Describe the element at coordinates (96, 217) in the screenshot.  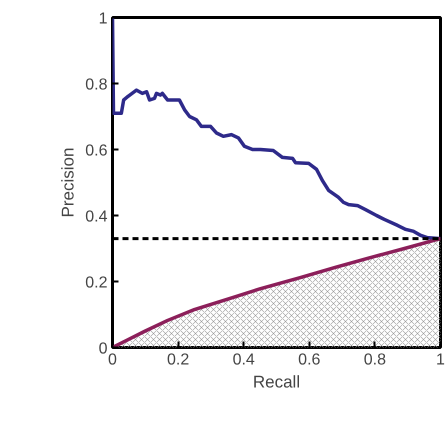
I see `y-tick-label: 0.4` at that location.